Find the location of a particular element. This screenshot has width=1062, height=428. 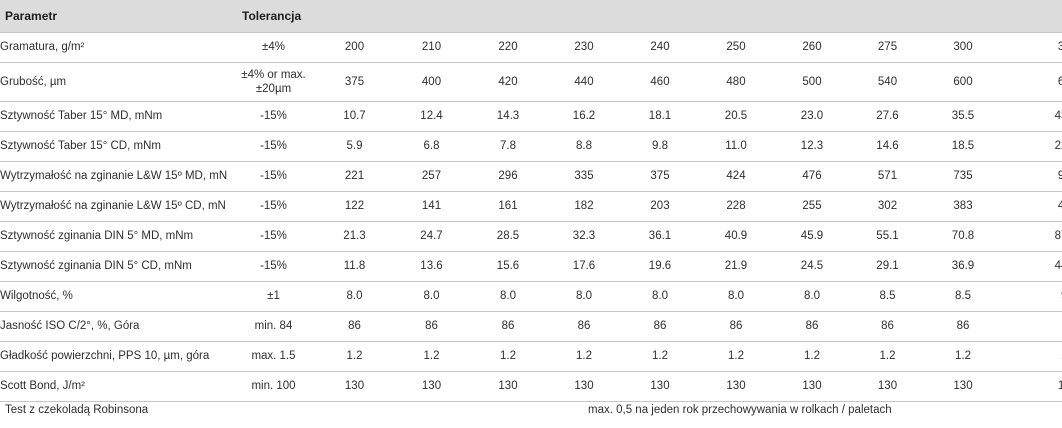

row-value: 8.8 is located at coordinates (584, 146).